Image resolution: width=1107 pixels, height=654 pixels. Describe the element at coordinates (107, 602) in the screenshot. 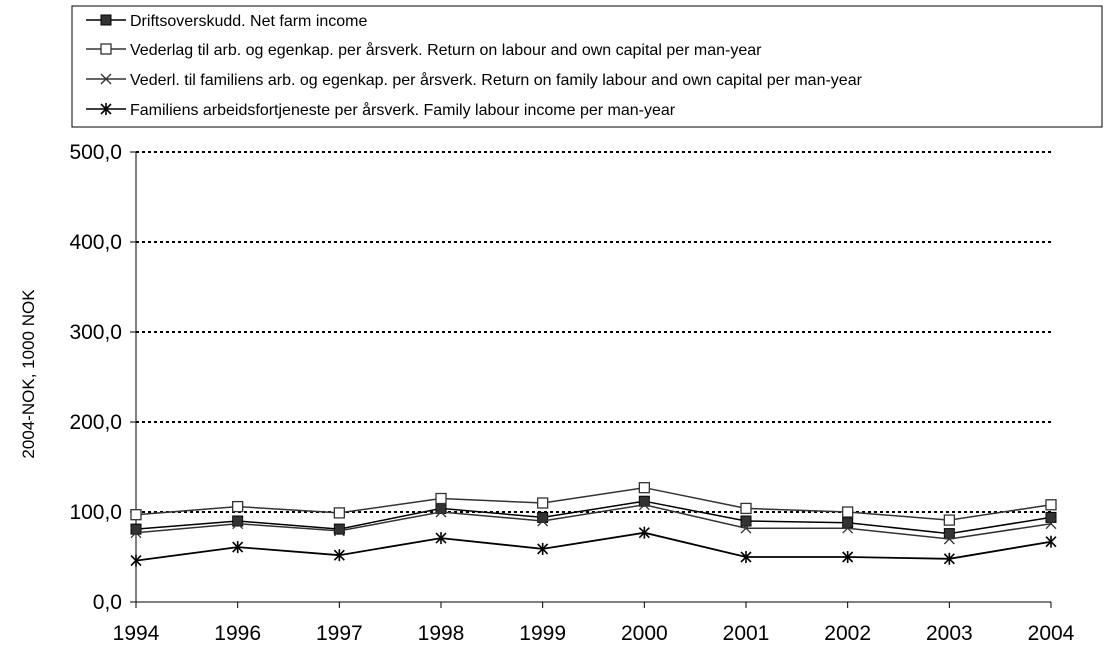

I see `y-tick-label: 0,0` at that location.